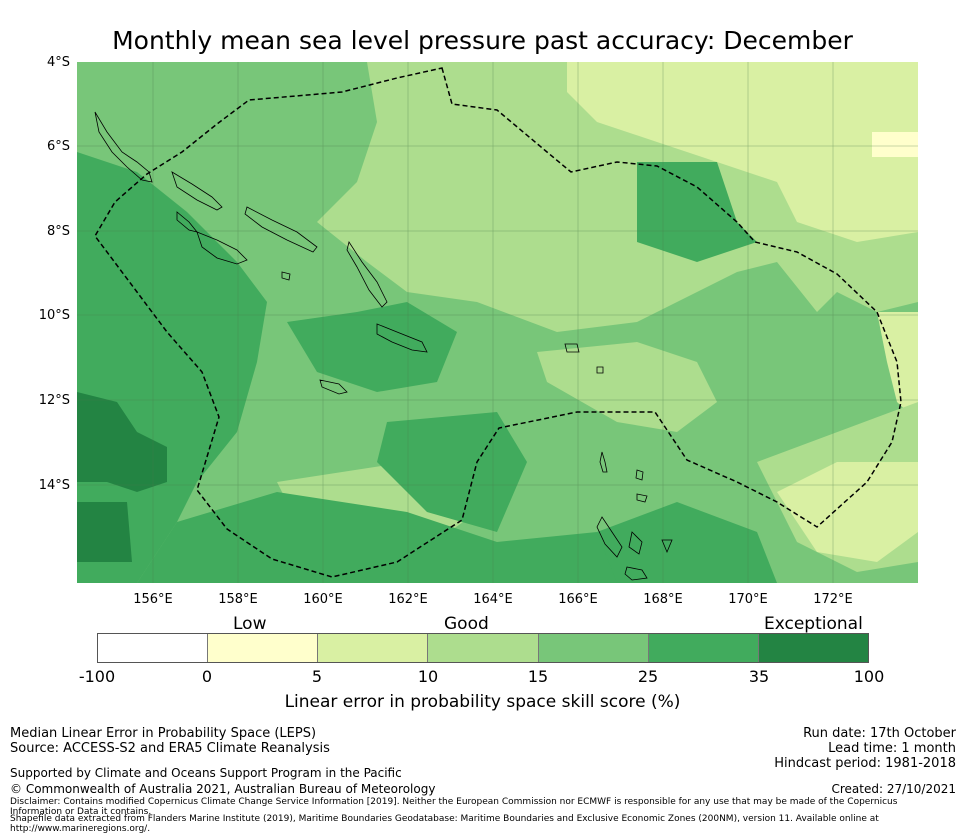 This screenshot has height=839, width=965. Describe the element at coordinates (428, 676) in the screenshot. I see `colorbar-tick: 10` at that location.